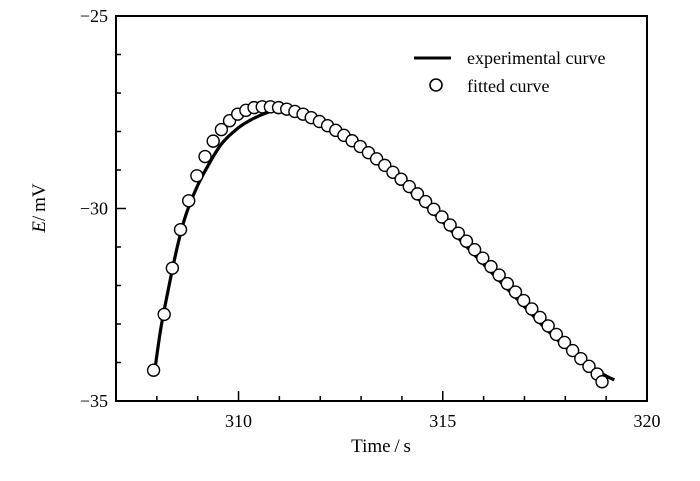  What do you see at coordinates (94, 209) in the screenshot?
I see `y-tick-label: −30` at bounding box center [94, 209].